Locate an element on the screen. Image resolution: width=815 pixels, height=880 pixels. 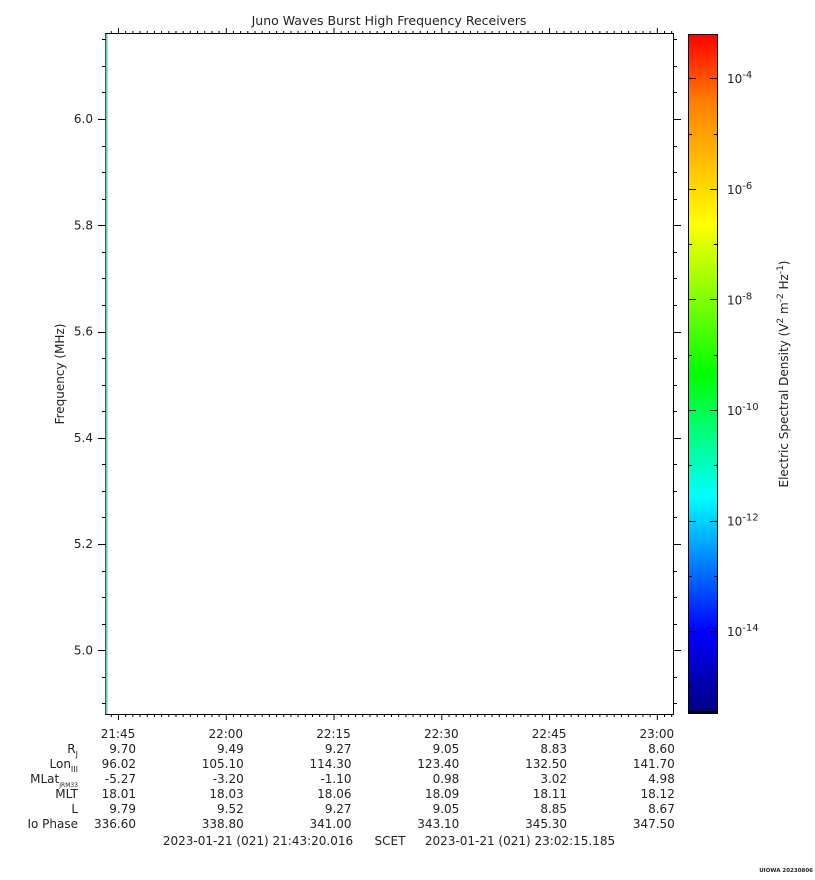
ephemeris-value: 8.83 is located at coordinates (553, 749).